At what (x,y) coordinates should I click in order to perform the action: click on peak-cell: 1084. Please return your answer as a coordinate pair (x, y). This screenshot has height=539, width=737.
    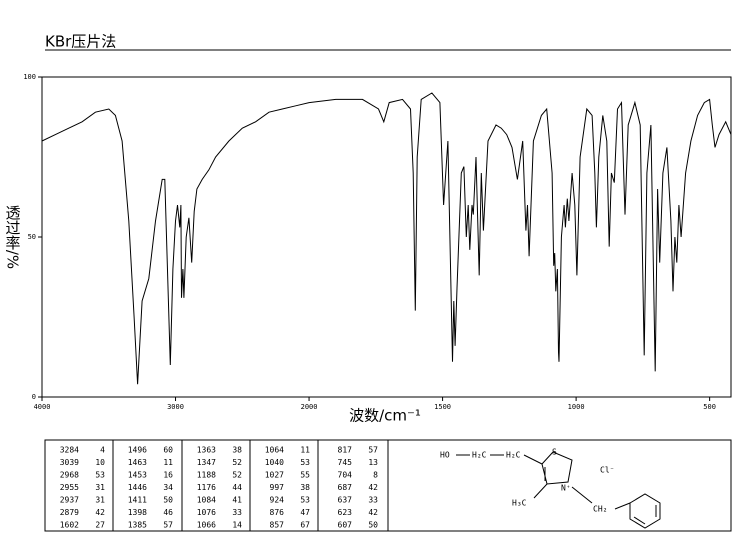
    Looking at the image, I should click on (206, 500).